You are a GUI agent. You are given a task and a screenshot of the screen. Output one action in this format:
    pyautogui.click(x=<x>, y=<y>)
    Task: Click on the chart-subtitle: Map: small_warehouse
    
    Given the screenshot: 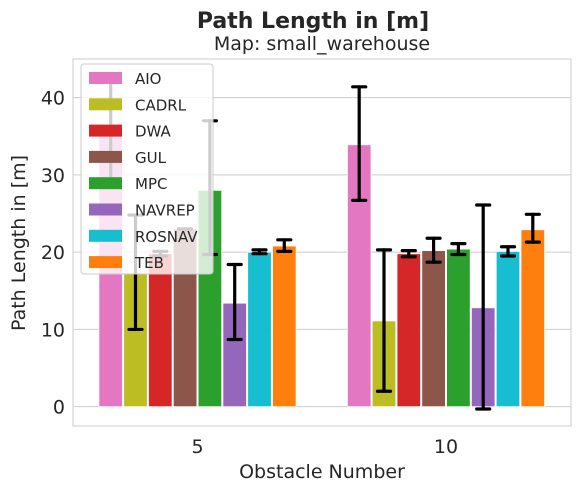 What is the action you would take?
    pyautogui.click(x=322, y=44)
    